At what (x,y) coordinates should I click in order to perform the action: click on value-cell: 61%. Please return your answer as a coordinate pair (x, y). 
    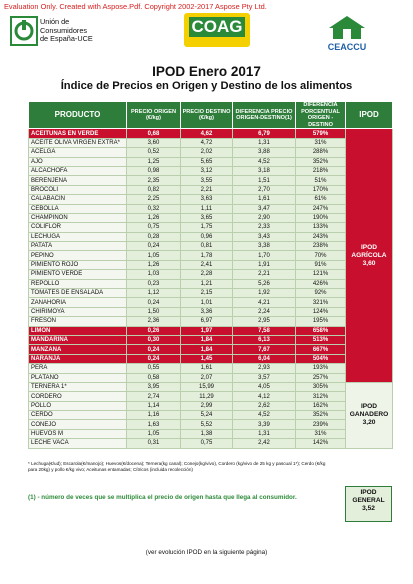
    Looking at the image, I should click on (320, 199).